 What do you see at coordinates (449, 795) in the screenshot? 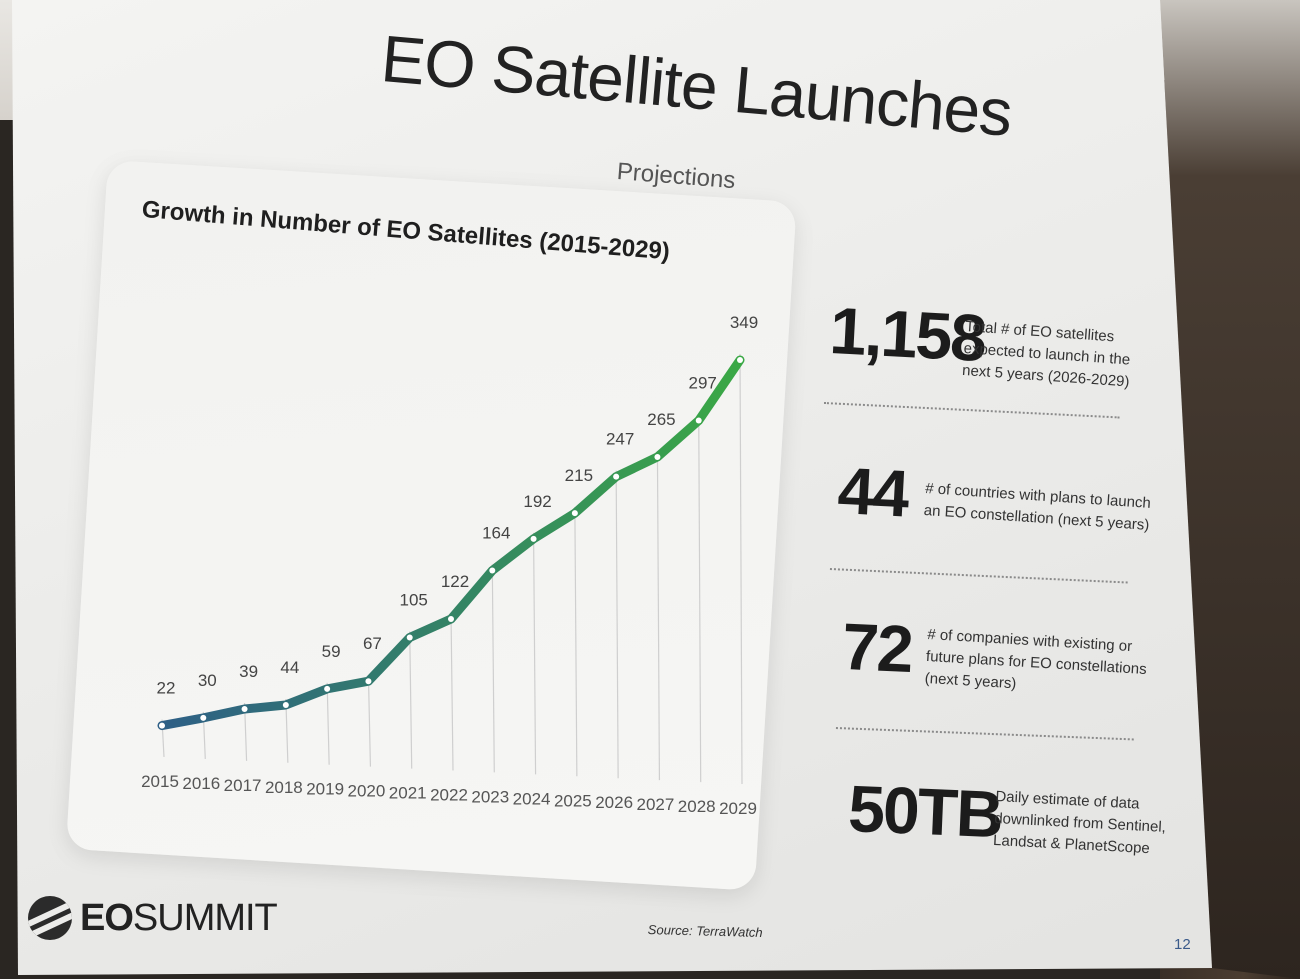
I see `x-tick-label-2022: 2022` at bounding box center [449, 795].